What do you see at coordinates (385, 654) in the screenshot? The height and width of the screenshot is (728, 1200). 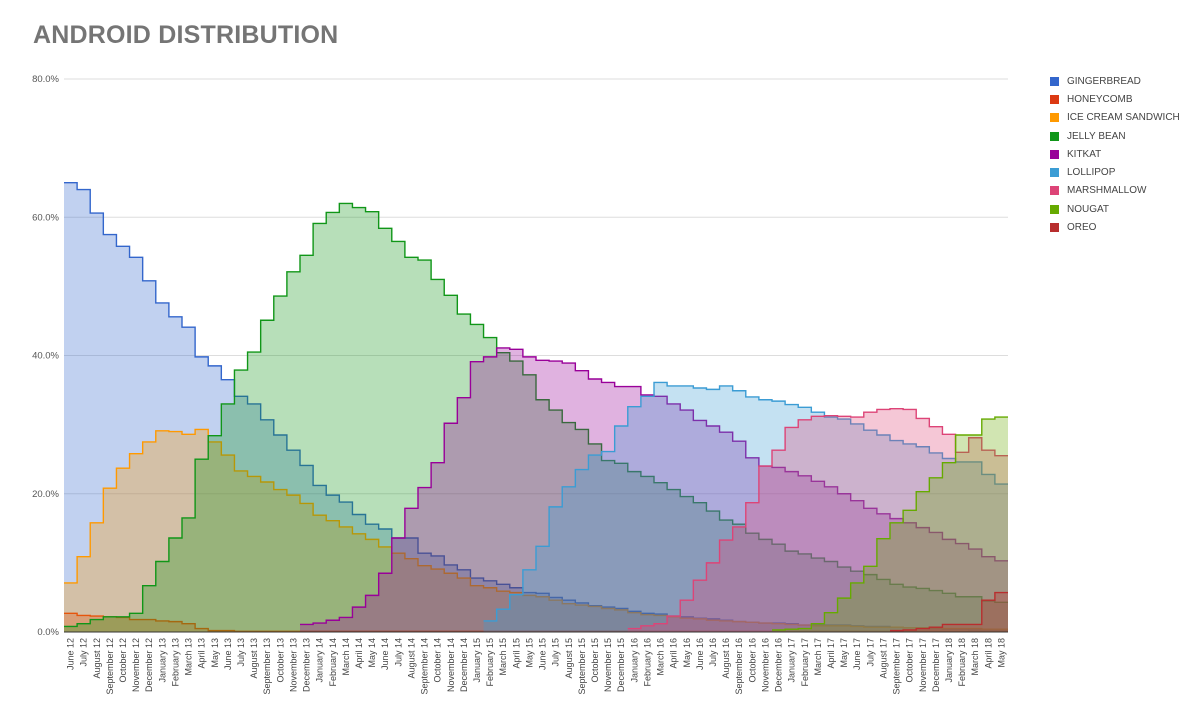 I see `x-tick-label: June 14` at bounding box center [385, 654].